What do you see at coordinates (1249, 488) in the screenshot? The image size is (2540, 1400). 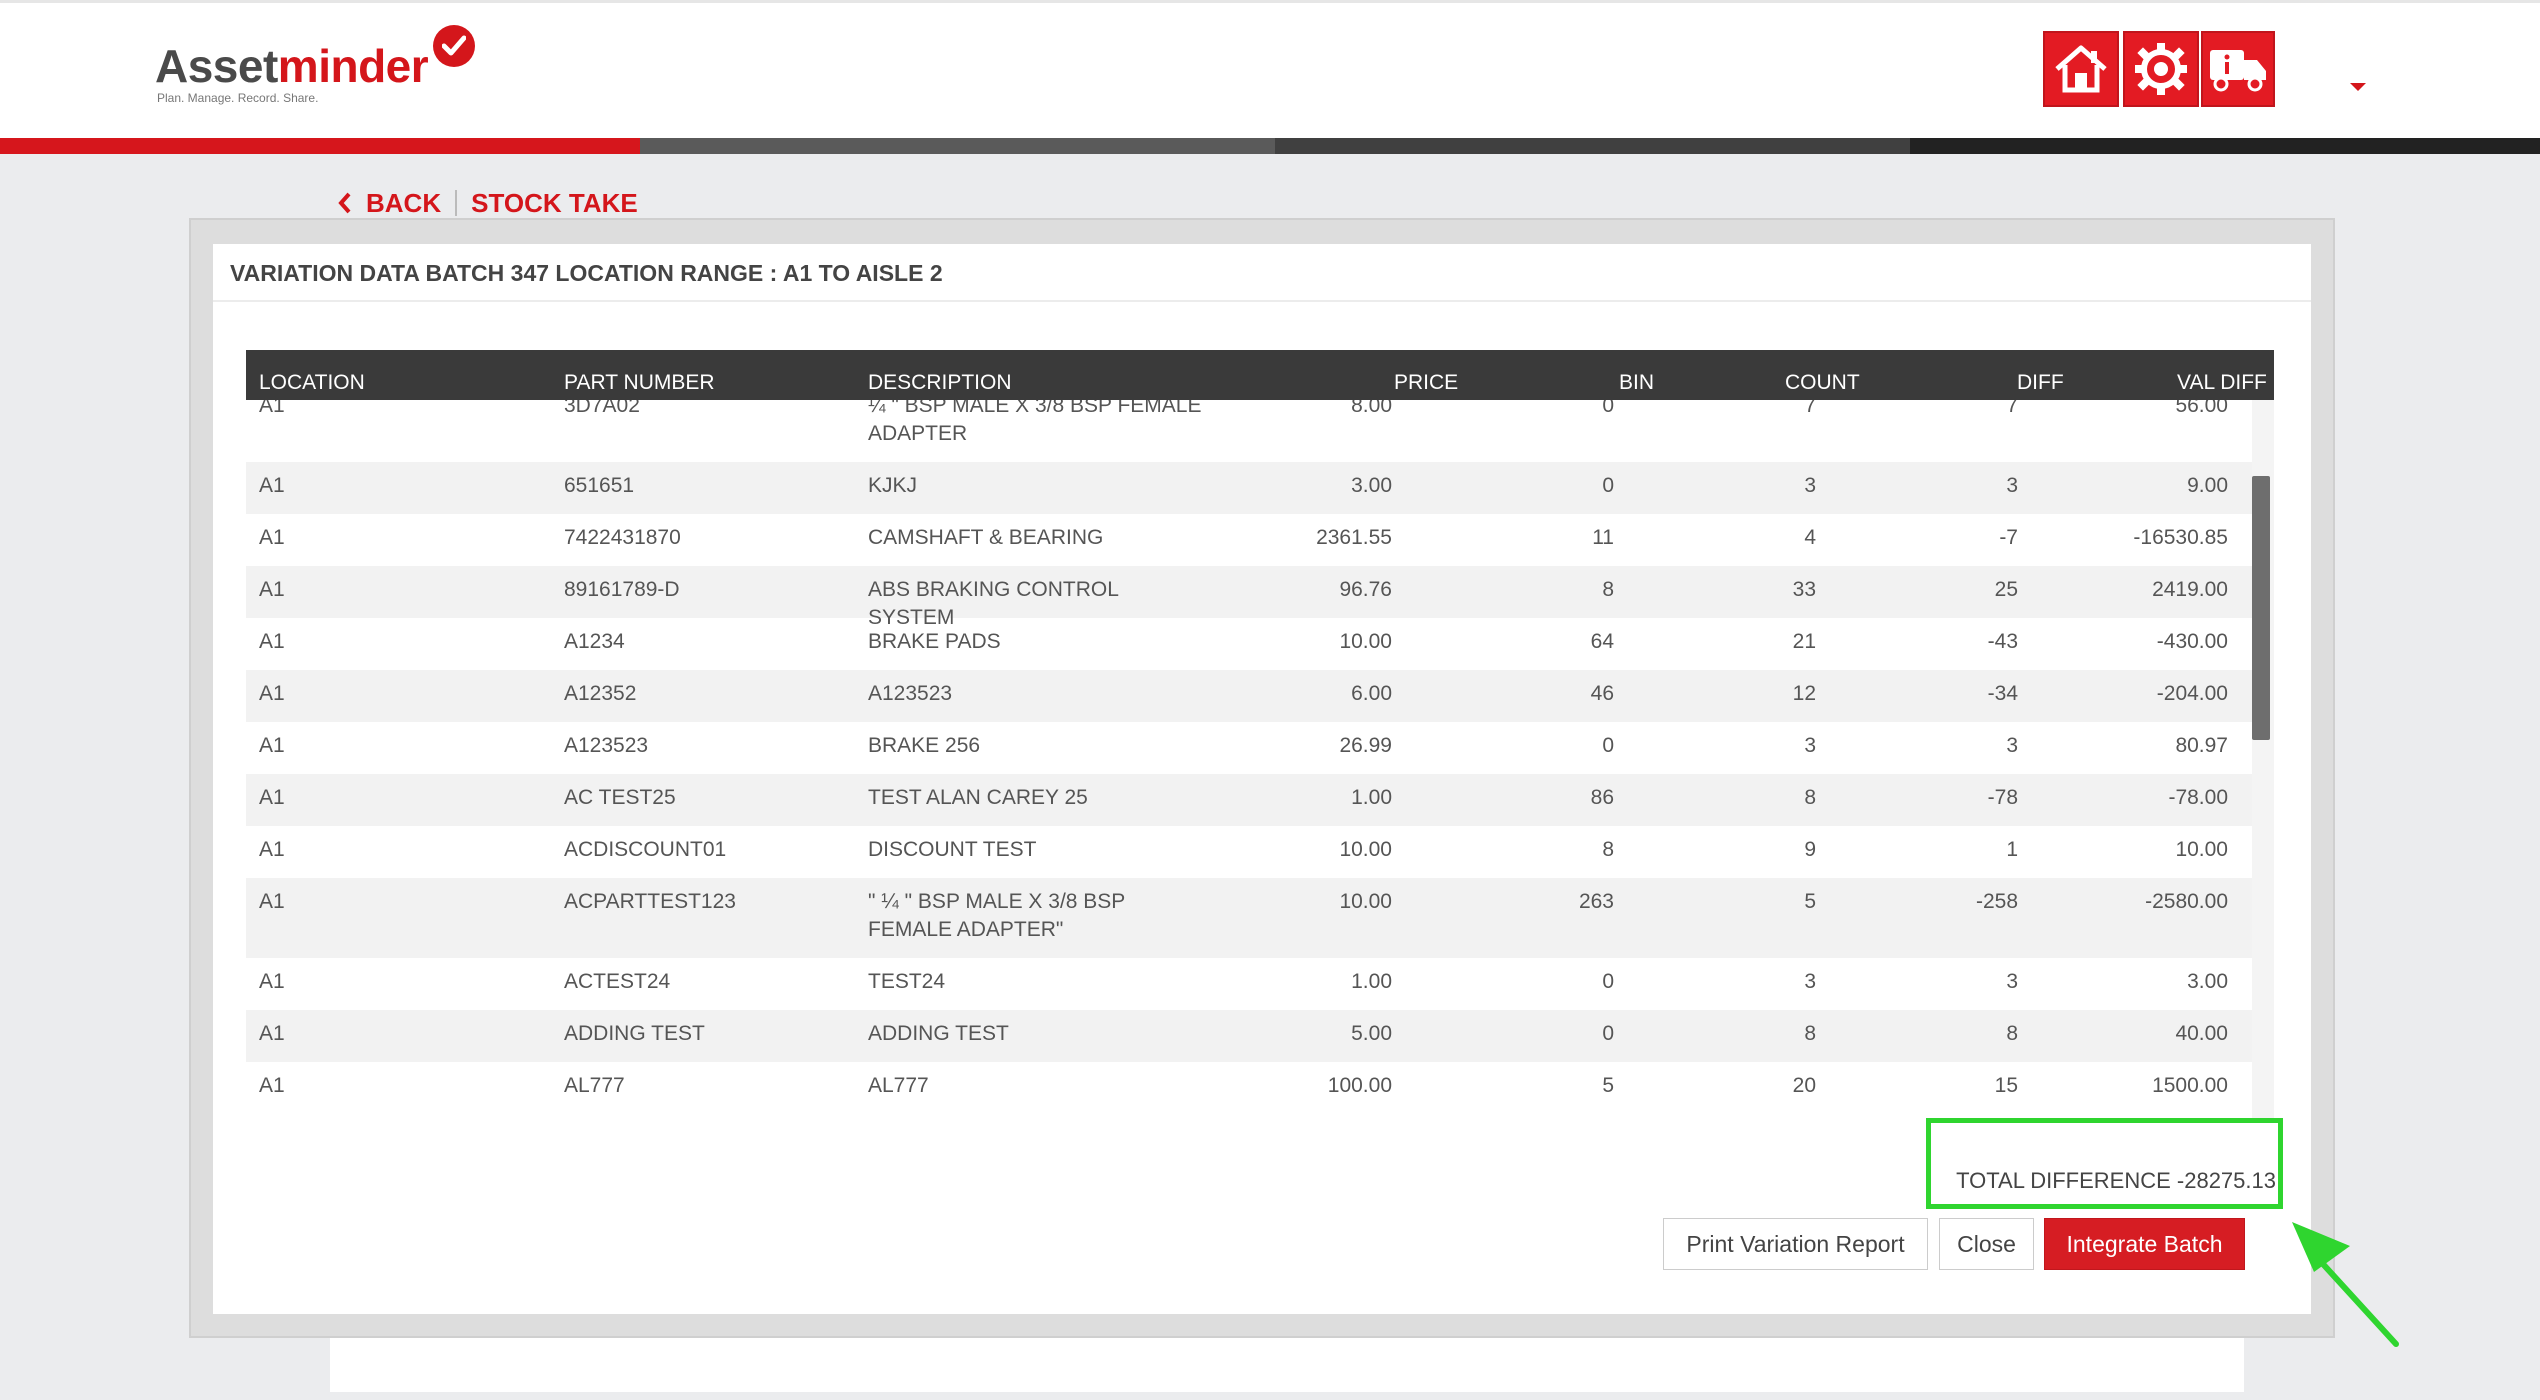 I see `table-row: A1 651651 KJKJ 3.00 0 3 3 9.00` at bounding box center [1249, 488].